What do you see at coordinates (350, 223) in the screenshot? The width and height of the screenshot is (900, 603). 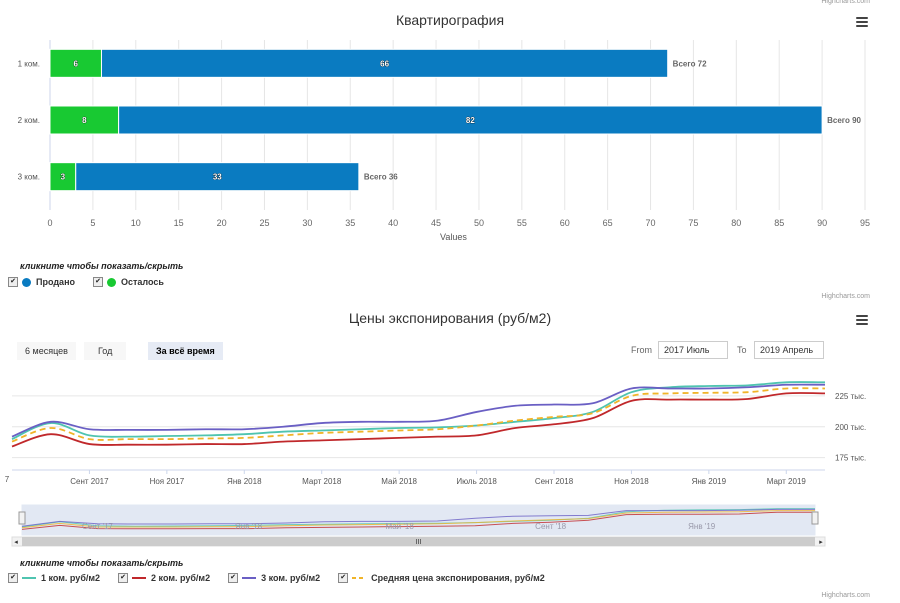 I see `x-tick-label: 35` at bounding box center [350, 223].